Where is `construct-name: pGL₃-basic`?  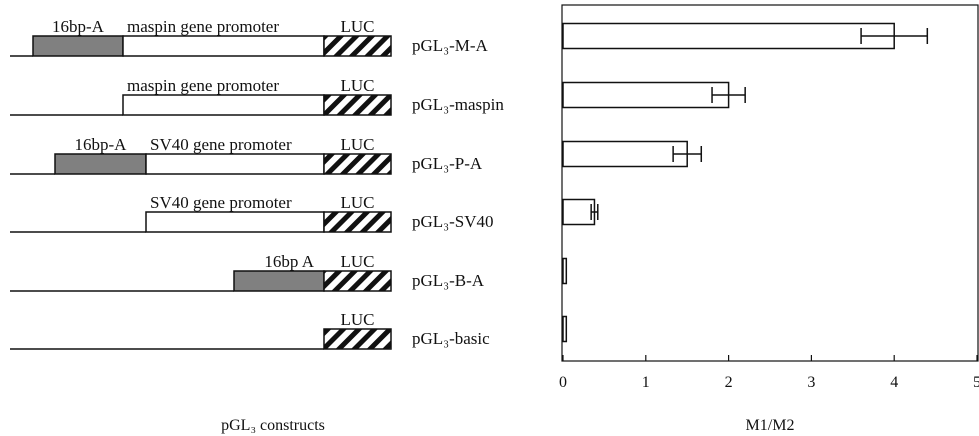 construct-name: pGL₃-basic is located at coordinates (451, 338).